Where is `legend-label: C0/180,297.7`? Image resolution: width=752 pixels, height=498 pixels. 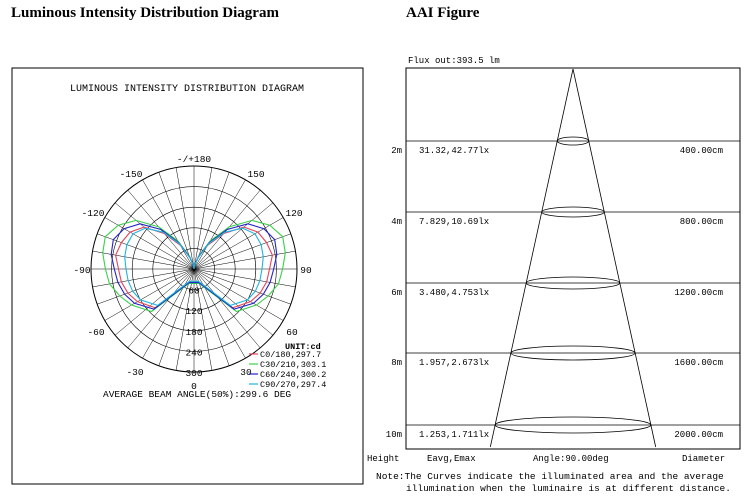 legend-label: C0/180,297.7 is located at coordinates (290, 355).